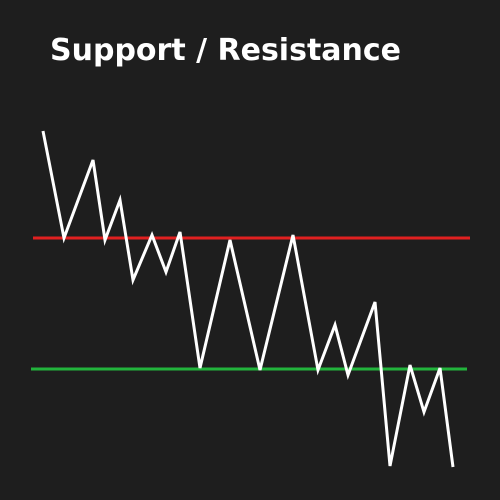  What do you see at coordinates (225, 50) in the screenshot?
I see `title: Support / Resistance` at bounding box center [225, 50].